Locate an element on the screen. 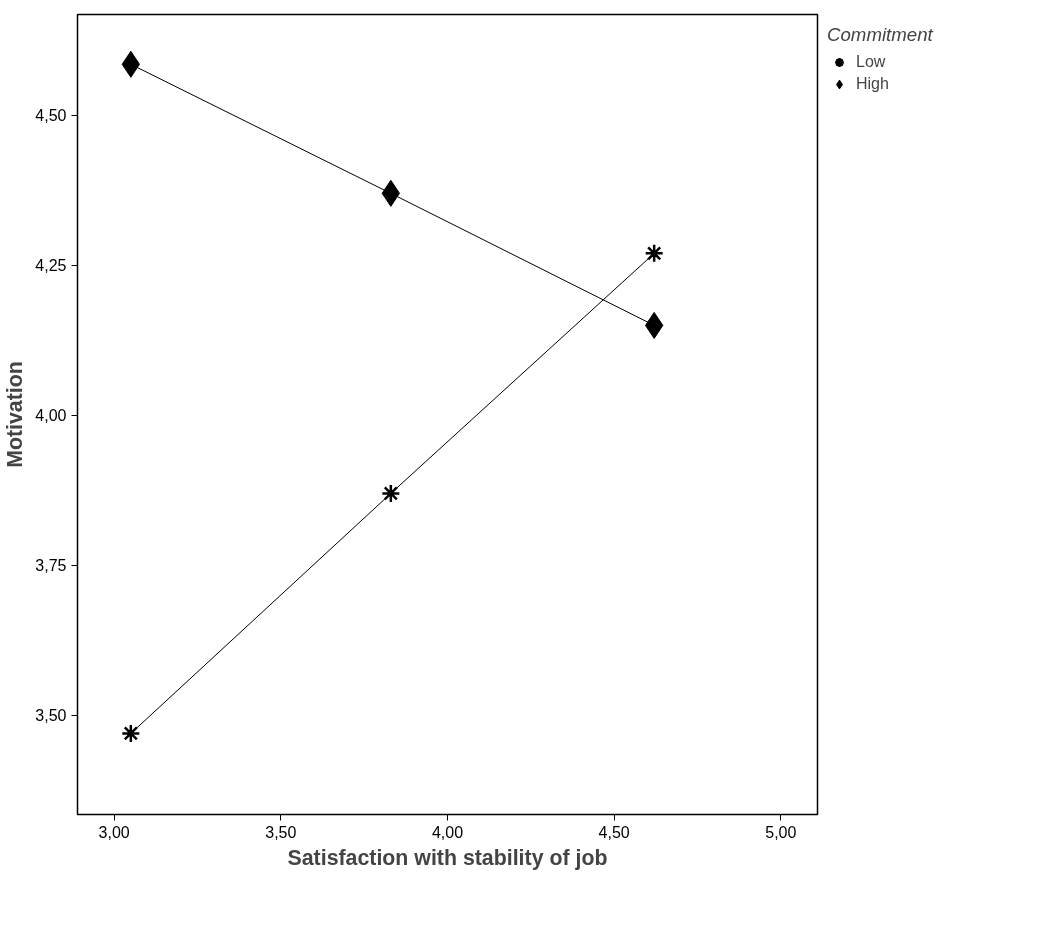 Image resolution: width=1044 pixels, height=946 pixels. x-tick-label: 5,00 is located at coordinates (781, 832).